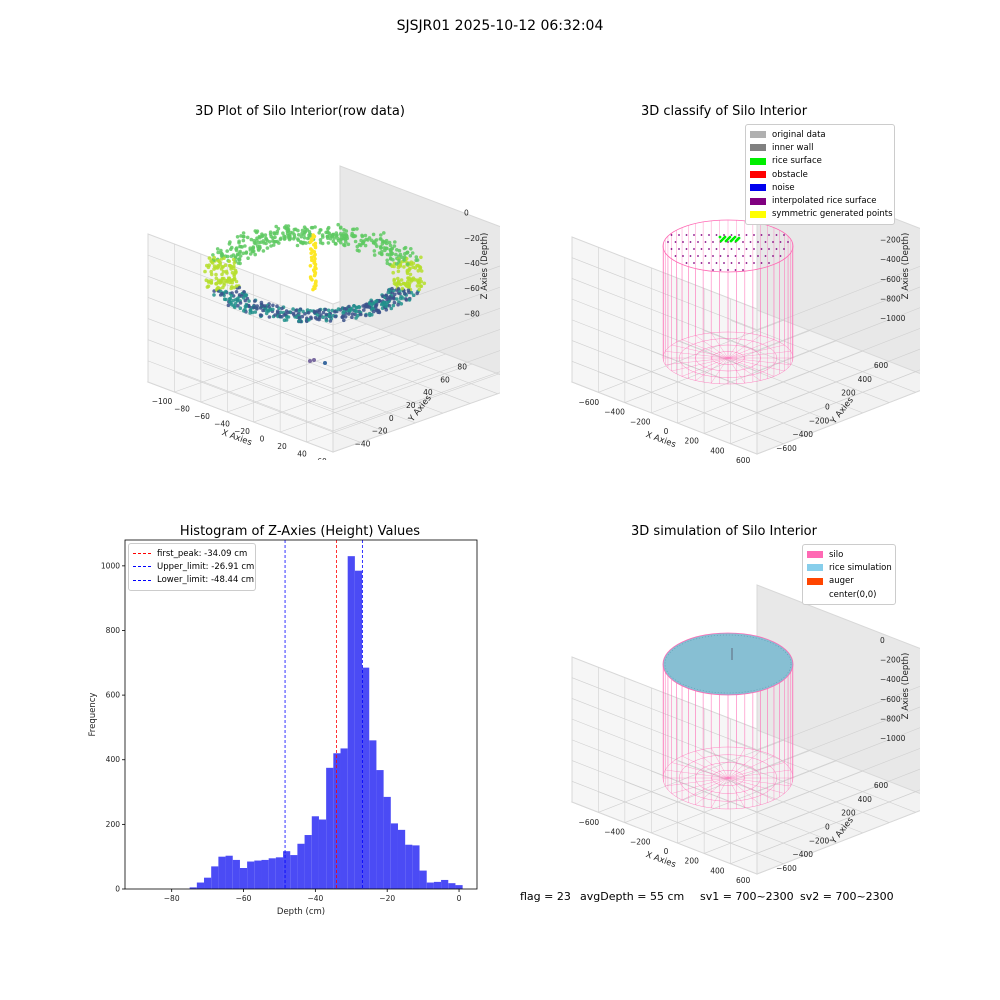  I want to click on cls-rice-surface-point, so click(721, 241).